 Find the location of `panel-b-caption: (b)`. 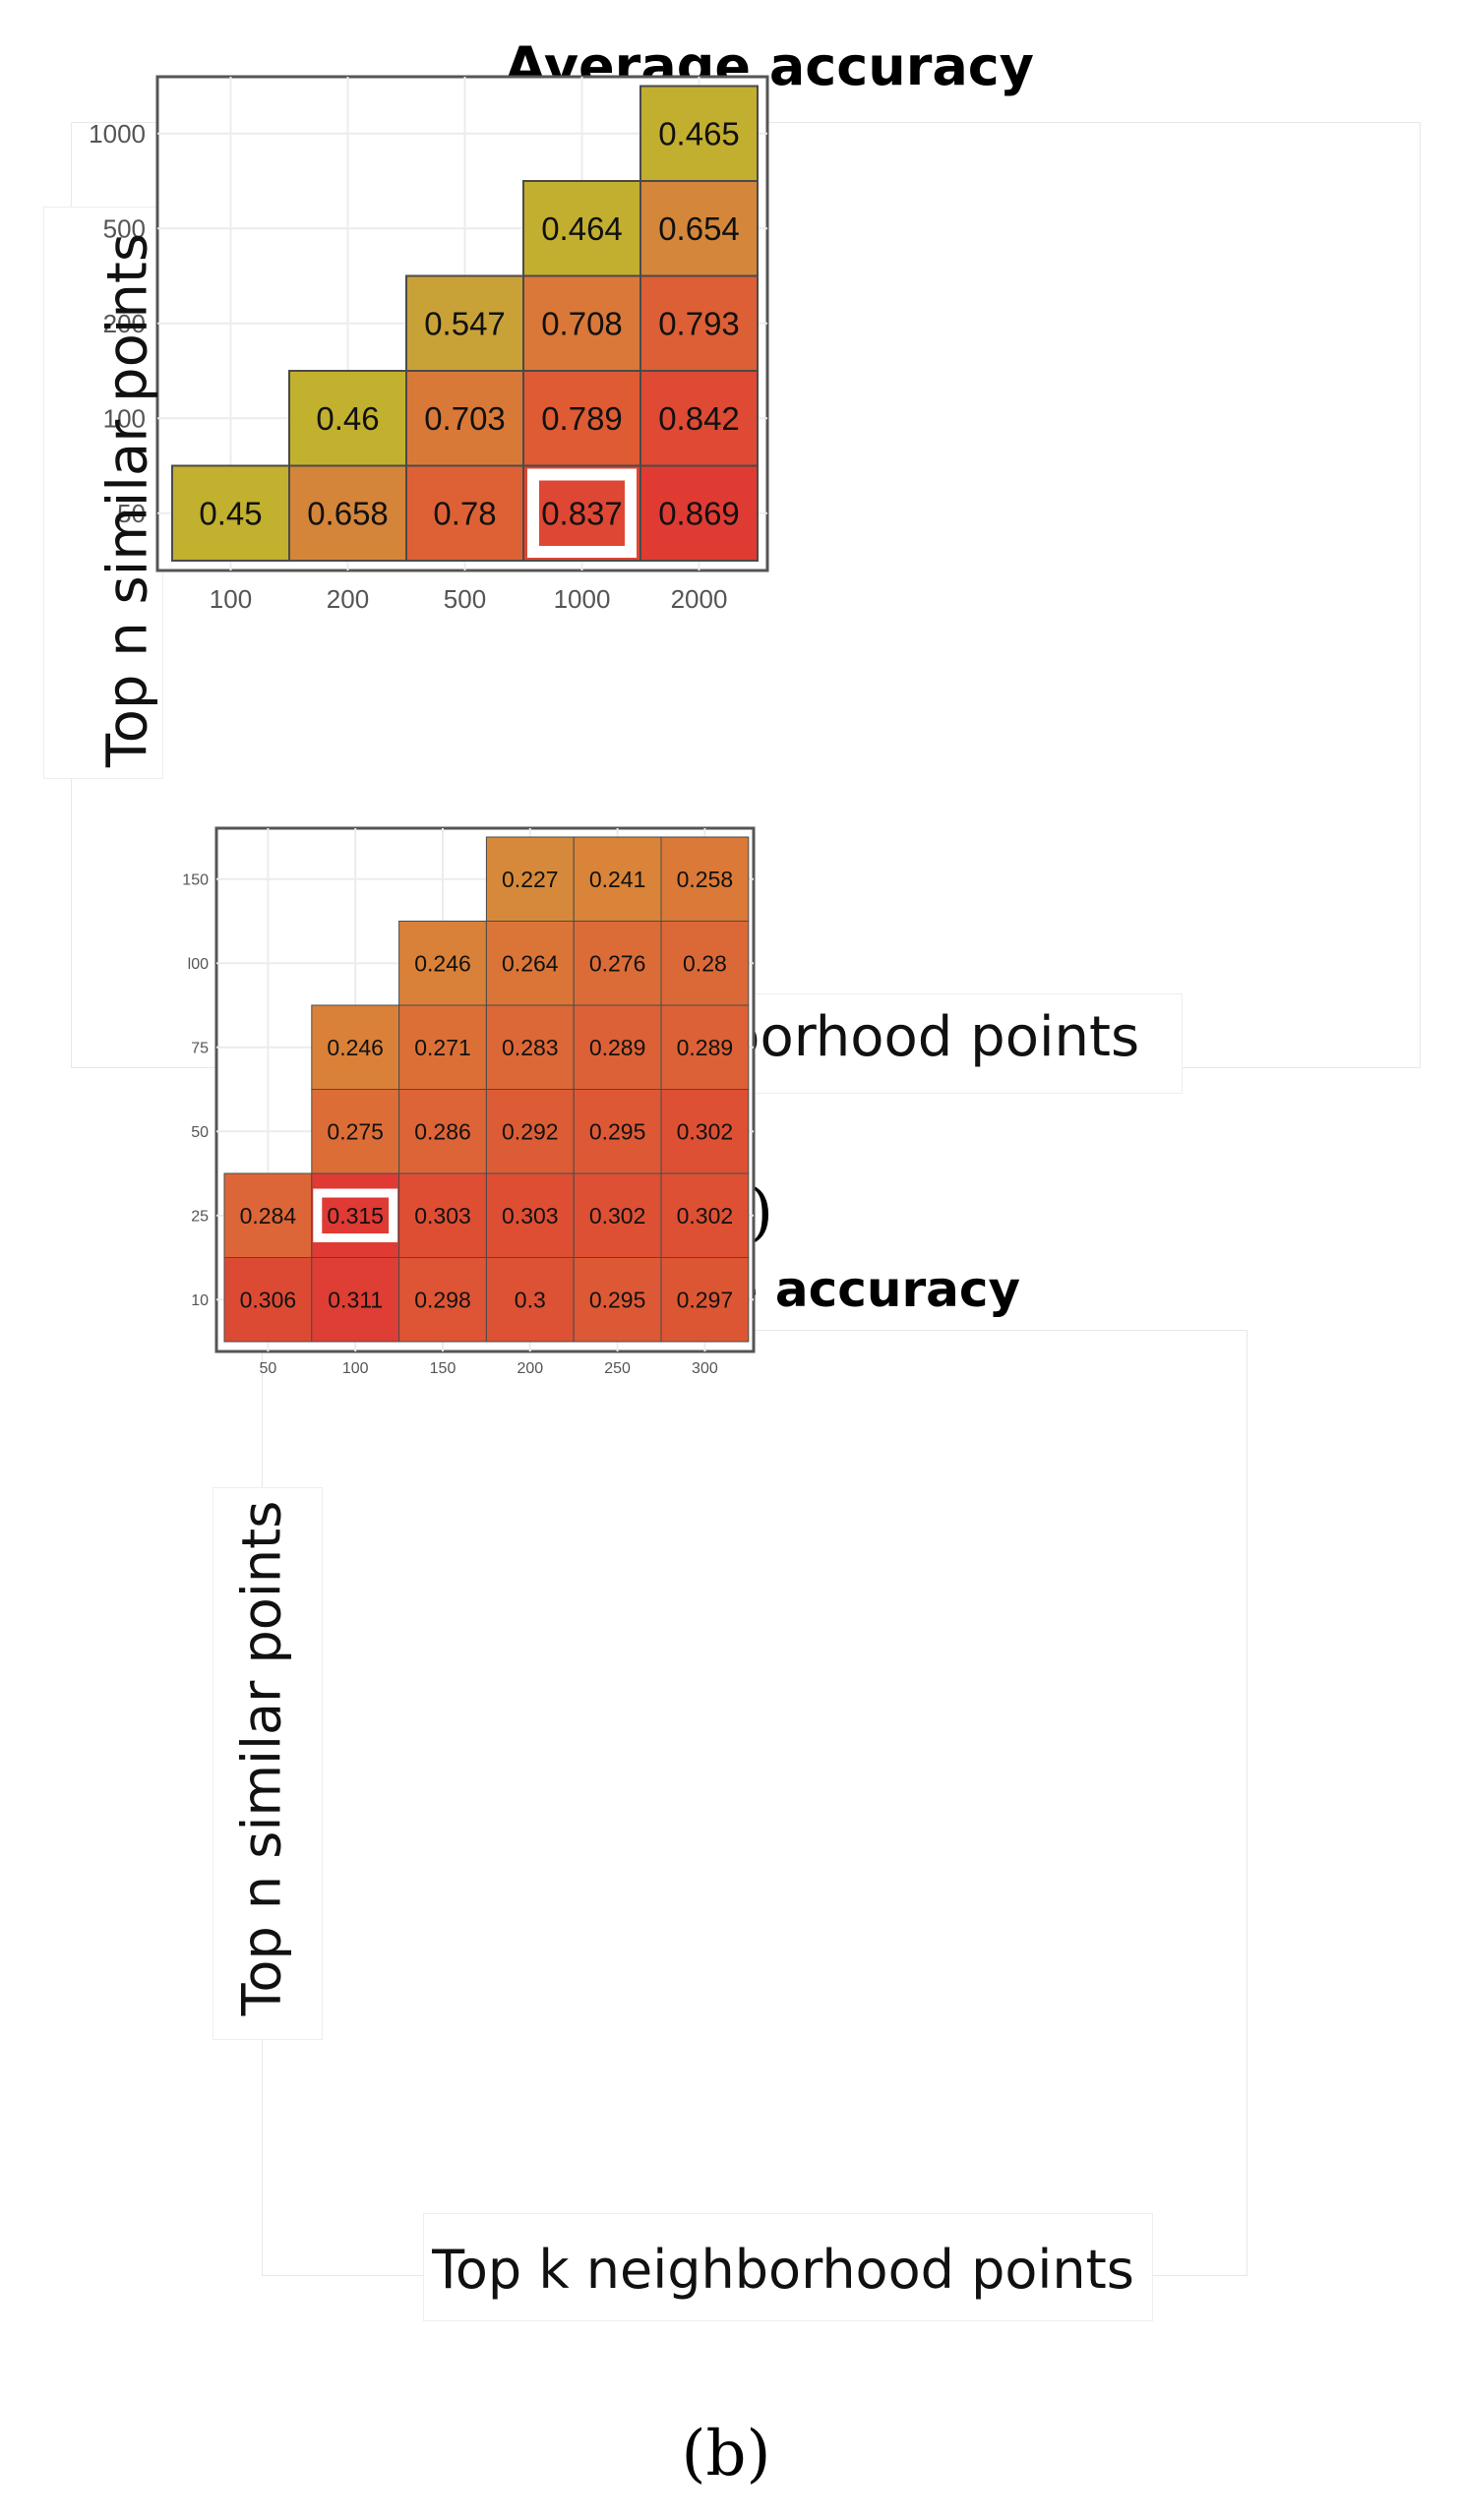

panel-b-caption: (b) is located at coordinates (726, 2454).